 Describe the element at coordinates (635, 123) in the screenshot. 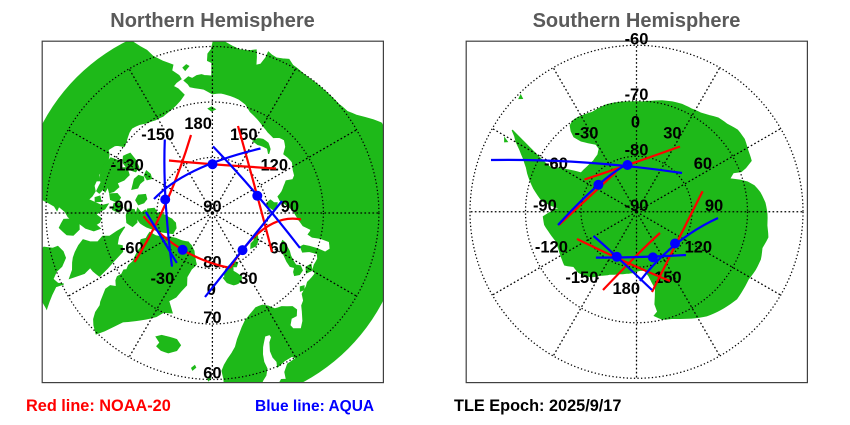

I see `svg-text: 0` at that location.